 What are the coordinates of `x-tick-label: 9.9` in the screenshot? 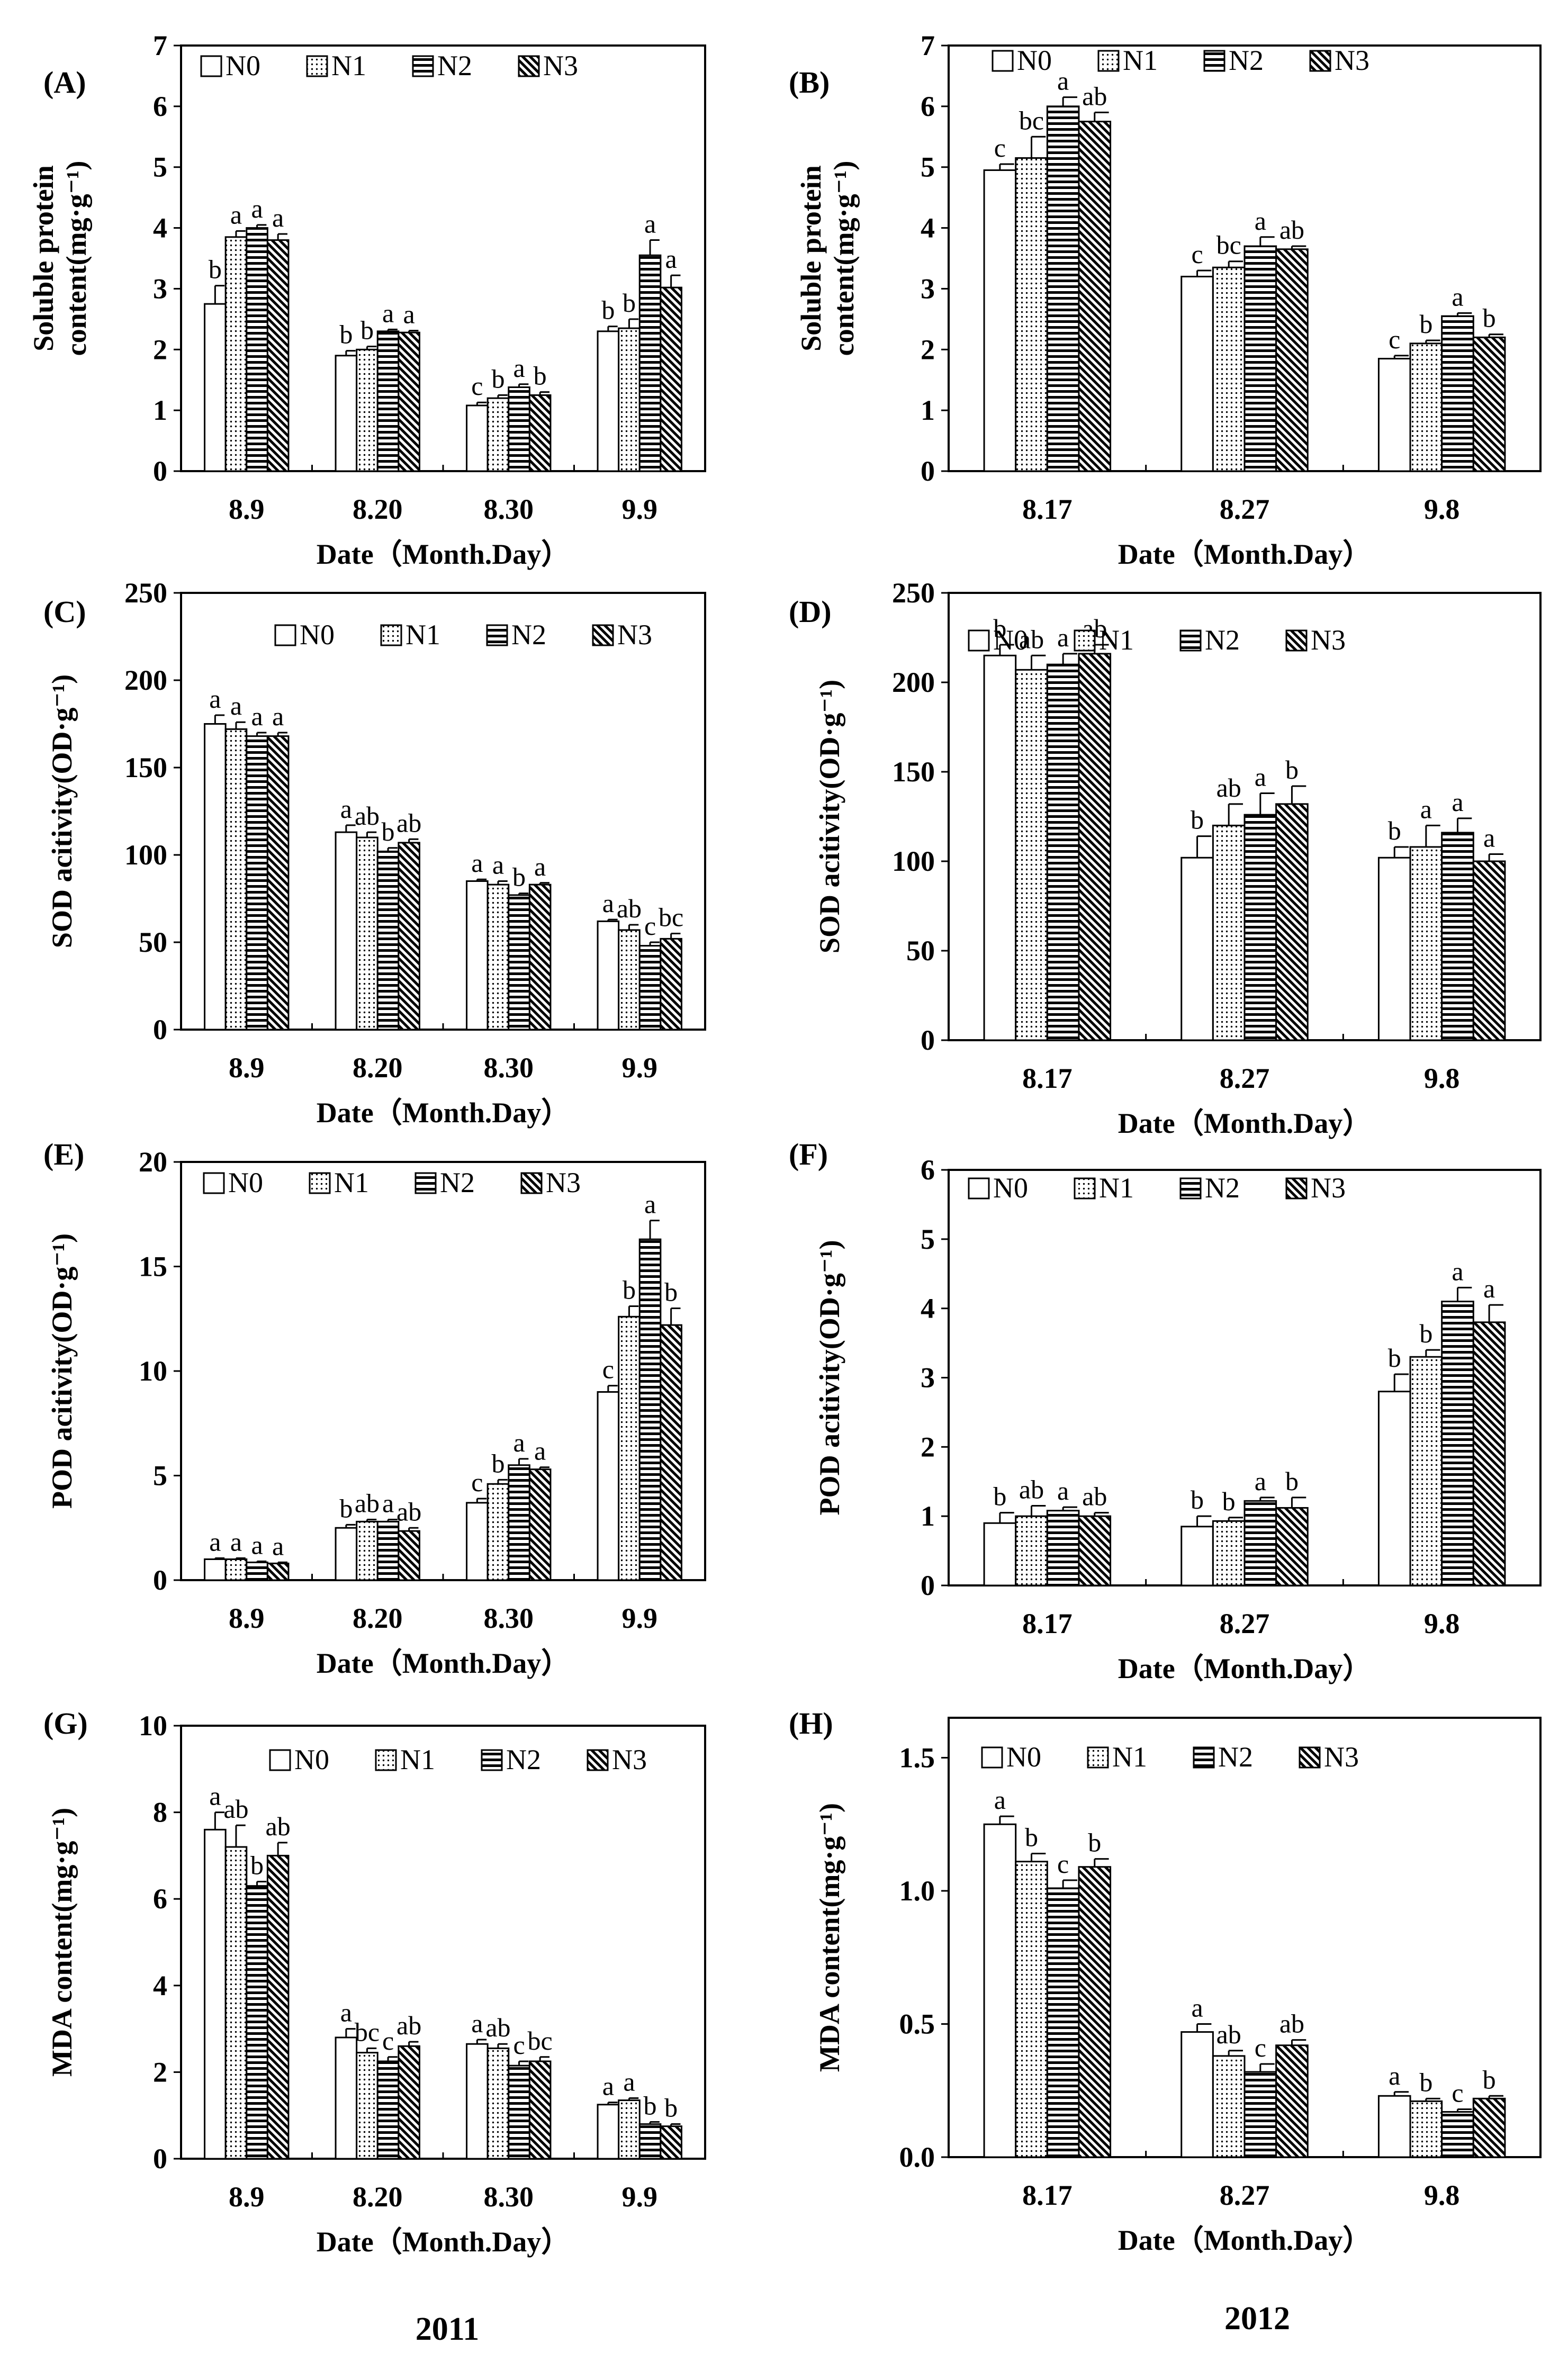 It's located at (640, 2197).